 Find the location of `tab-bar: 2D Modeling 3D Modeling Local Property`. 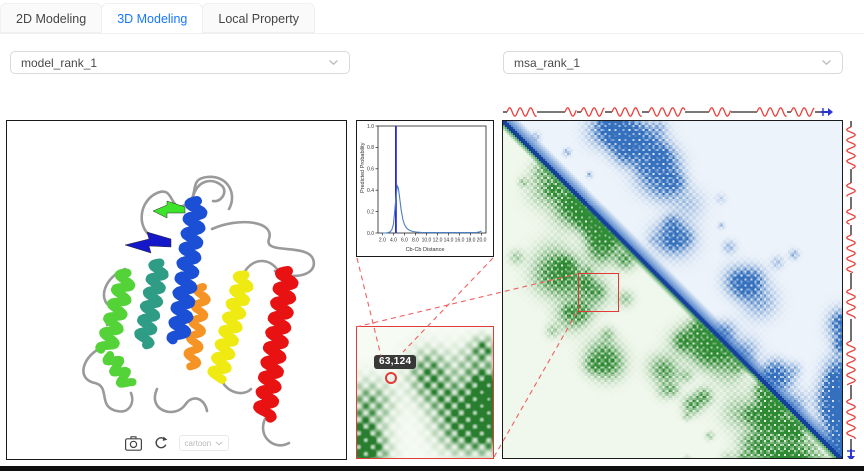

tab-bar: 2D Modeling 3D Modeling Local Property is located at coordinates (157, 18).